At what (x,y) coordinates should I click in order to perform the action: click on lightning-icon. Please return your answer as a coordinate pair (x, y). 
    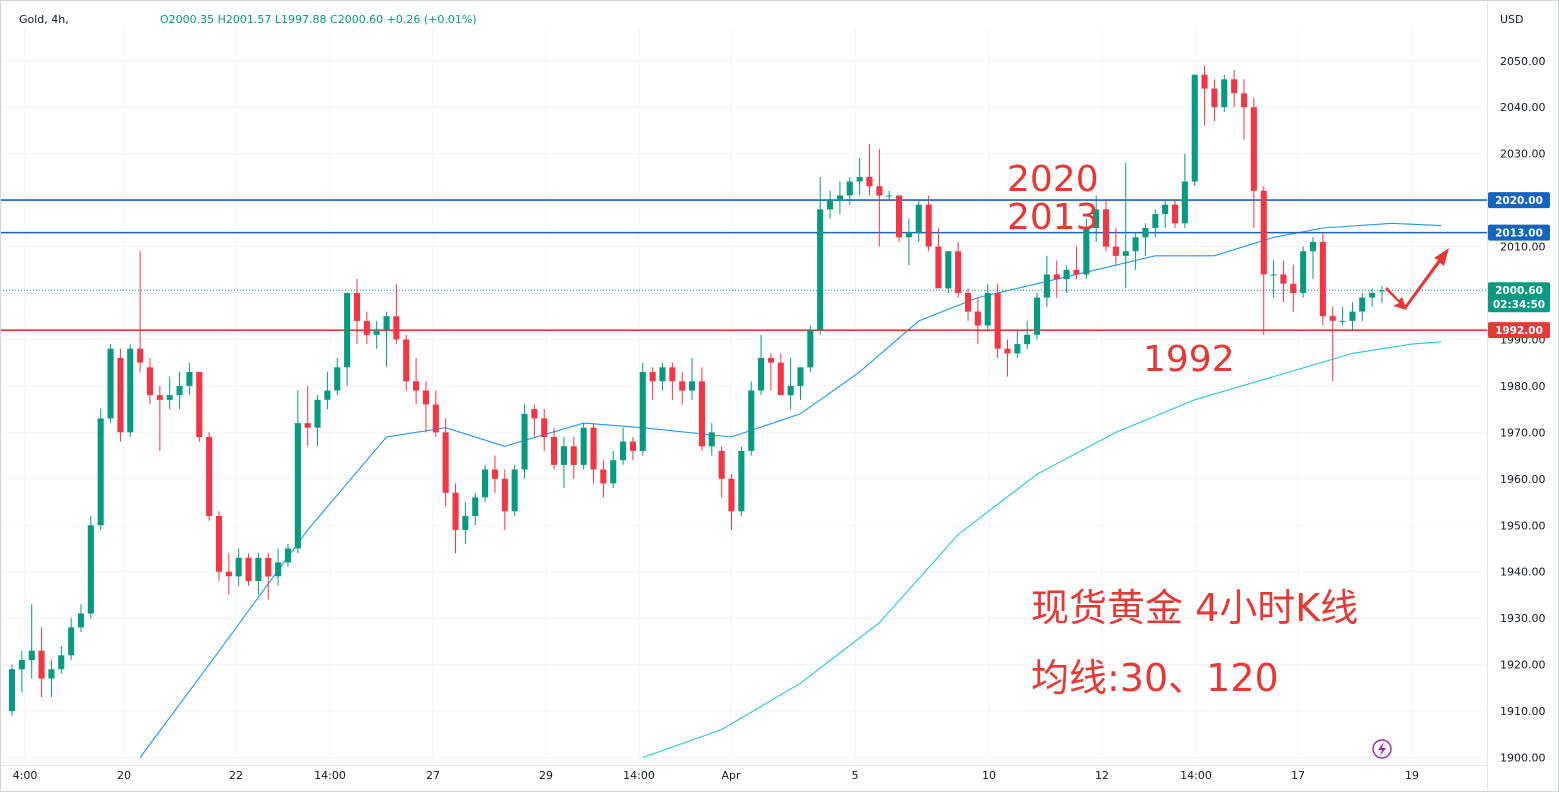
    Looking at the image, I should click on (1382, 749).